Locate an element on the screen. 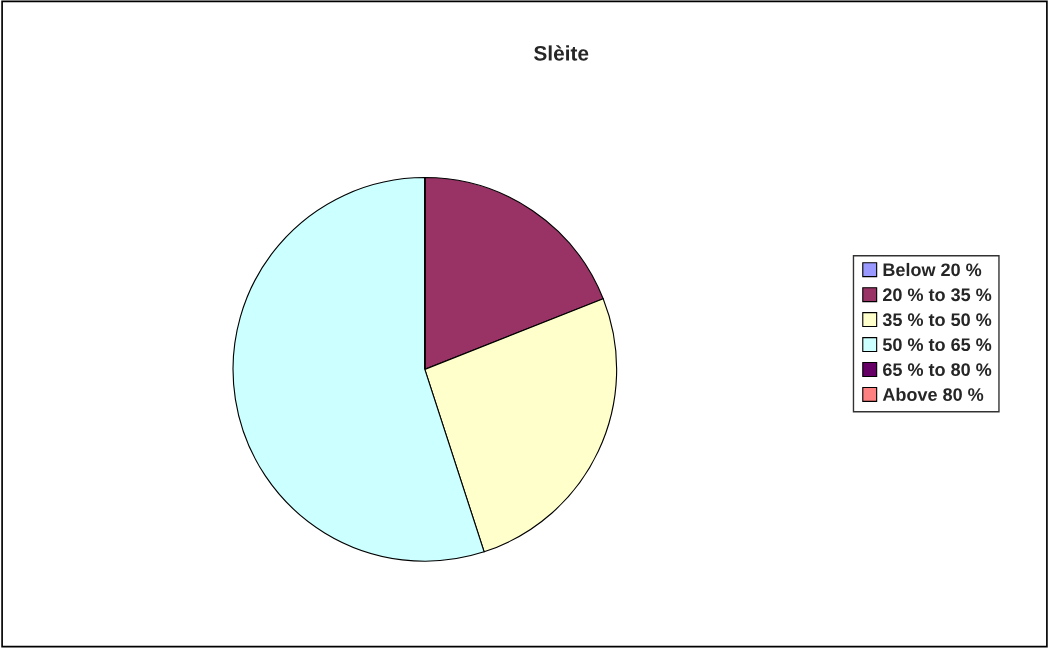 The width and height of the screenshot is (1049, 648). legend-label: 50 % to 65 % is located at coordinates (937, 345).